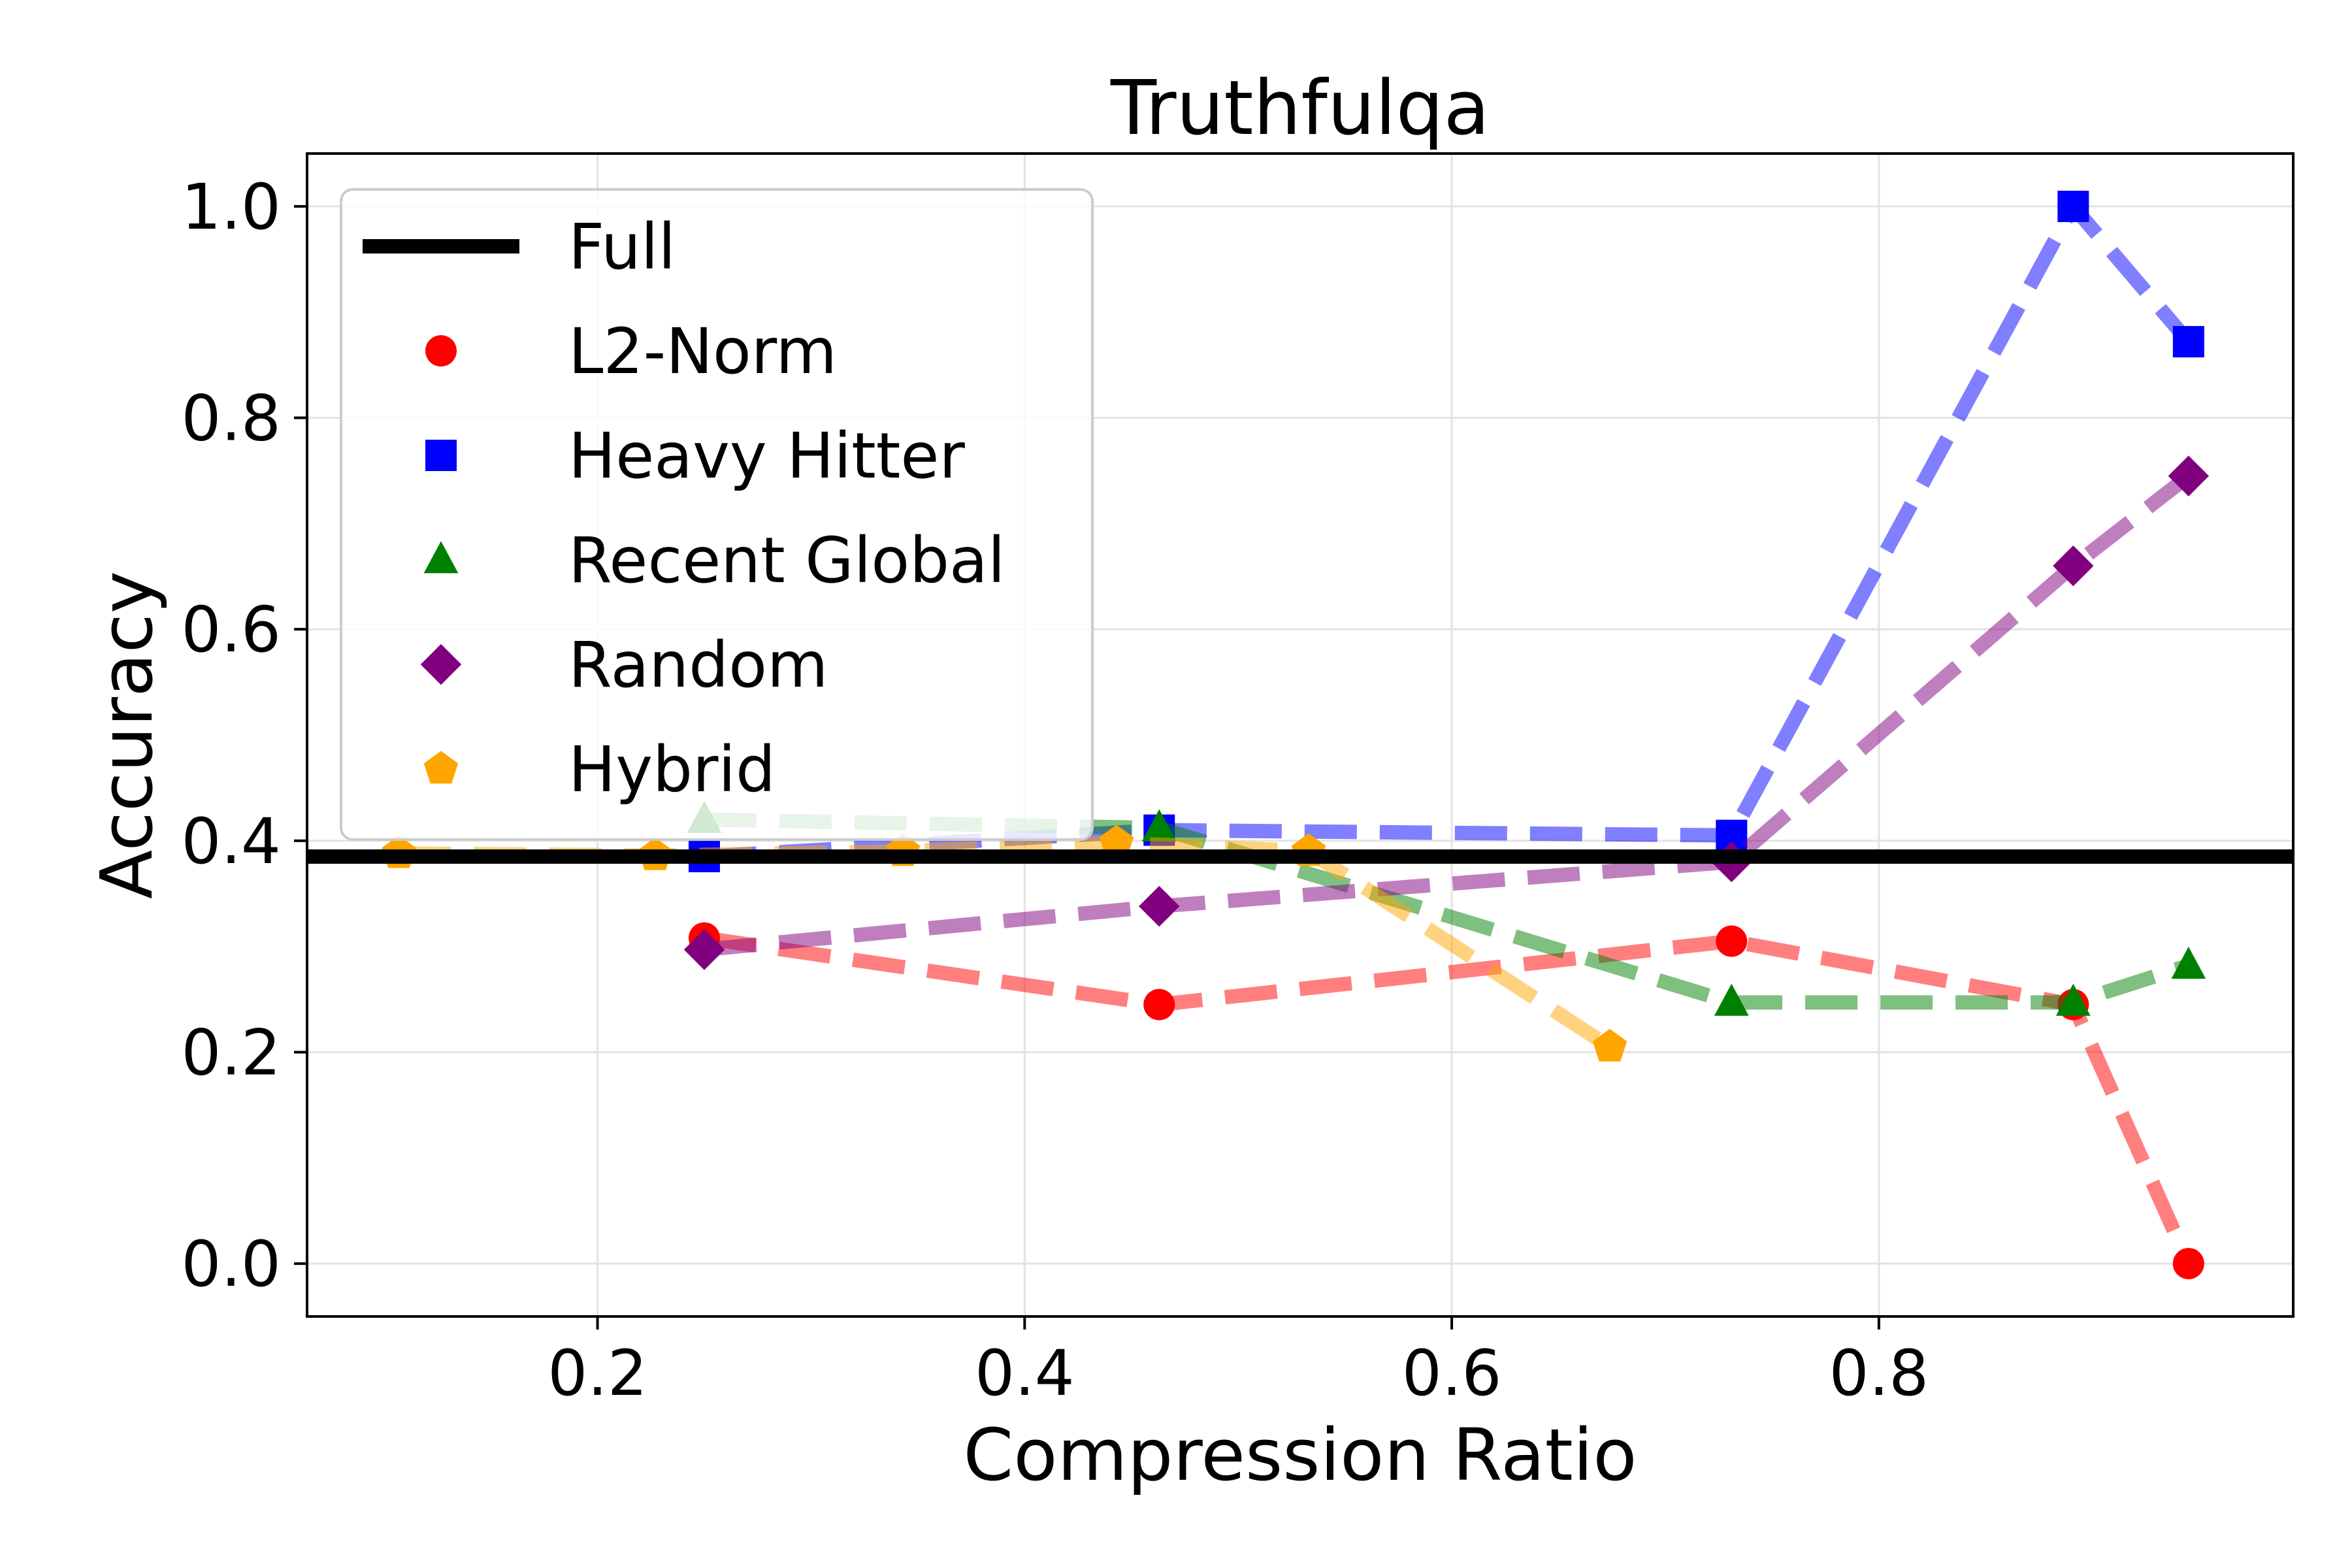 The height and width of the screenshot is (1568, 2352). What do you see at coordinates (231, 1264) in the screenshot?
I see `y-tick-label: 0.0` at bounding box center [231, 1264].